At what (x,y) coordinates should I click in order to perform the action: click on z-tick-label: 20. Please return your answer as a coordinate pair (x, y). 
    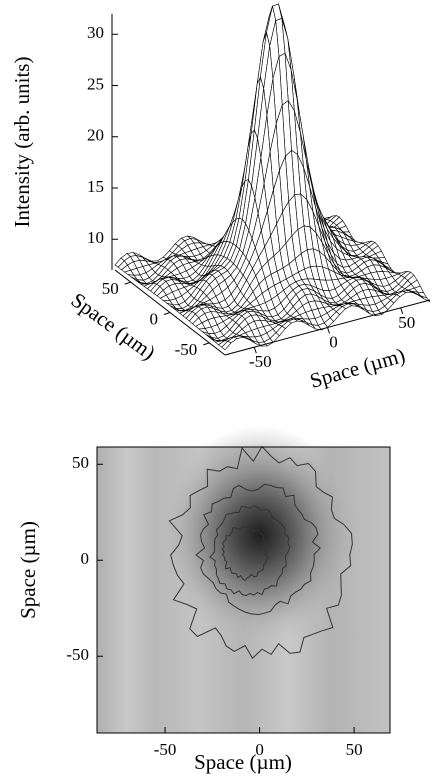
    Looking at the image, I should click on (95, 135).